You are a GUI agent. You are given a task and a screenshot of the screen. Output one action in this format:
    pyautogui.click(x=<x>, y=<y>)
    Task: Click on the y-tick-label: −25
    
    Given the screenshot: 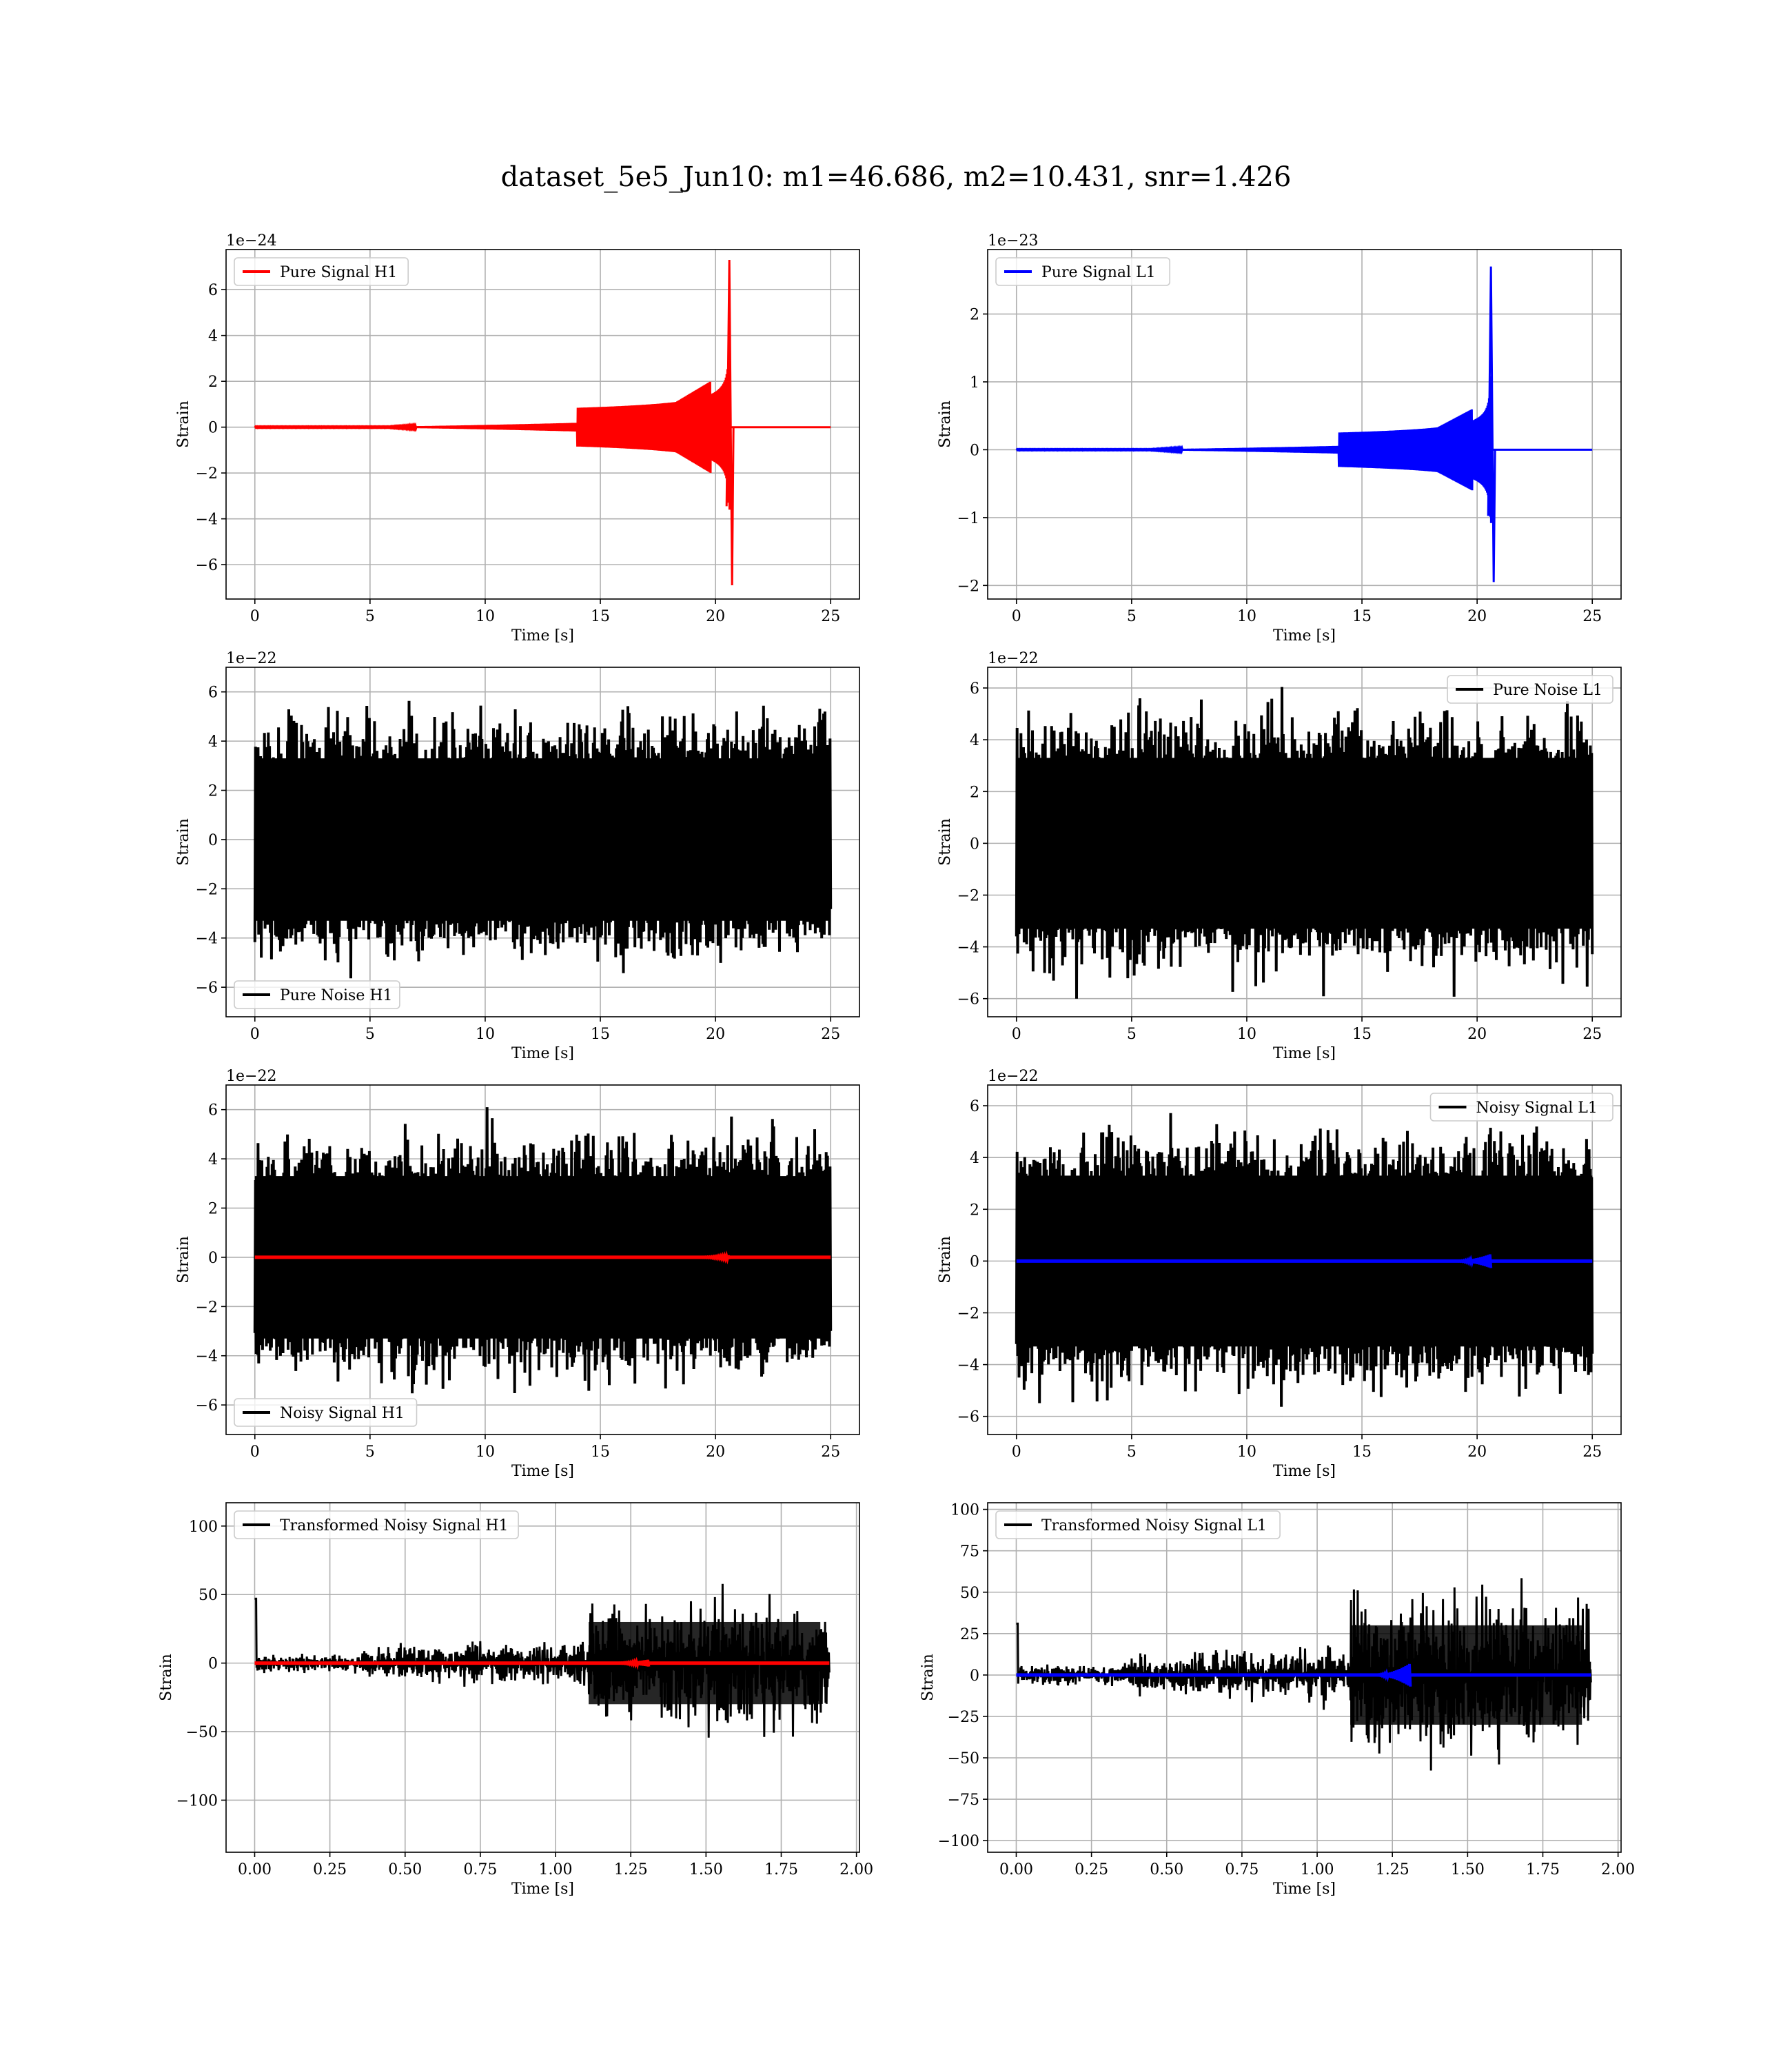 What is the action you would take?
    pyautogui.click(x=963, y=1717)
    